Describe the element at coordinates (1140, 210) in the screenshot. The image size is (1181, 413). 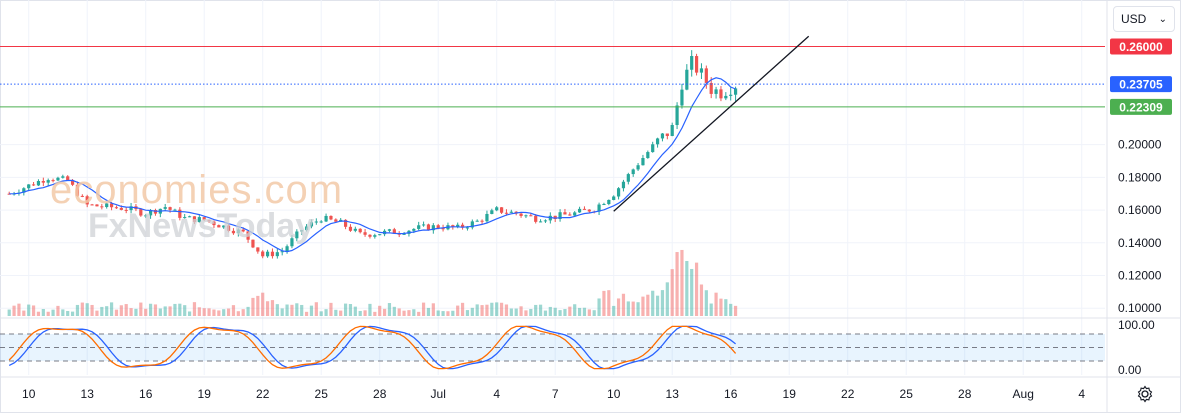
I see `y-tick-label: 0.16000` at that location.